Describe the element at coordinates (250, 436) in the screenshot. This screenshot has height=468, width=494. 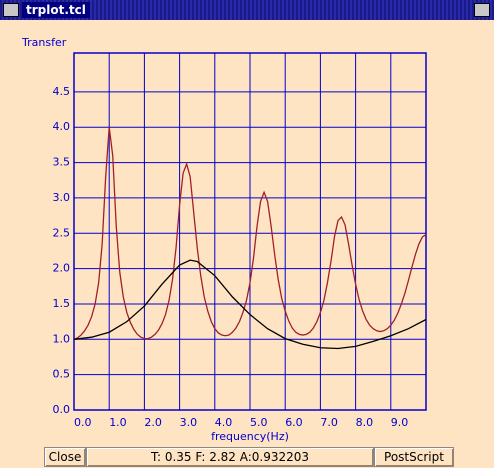
I see `x-axis-label: frequency(Hz)` at that location.